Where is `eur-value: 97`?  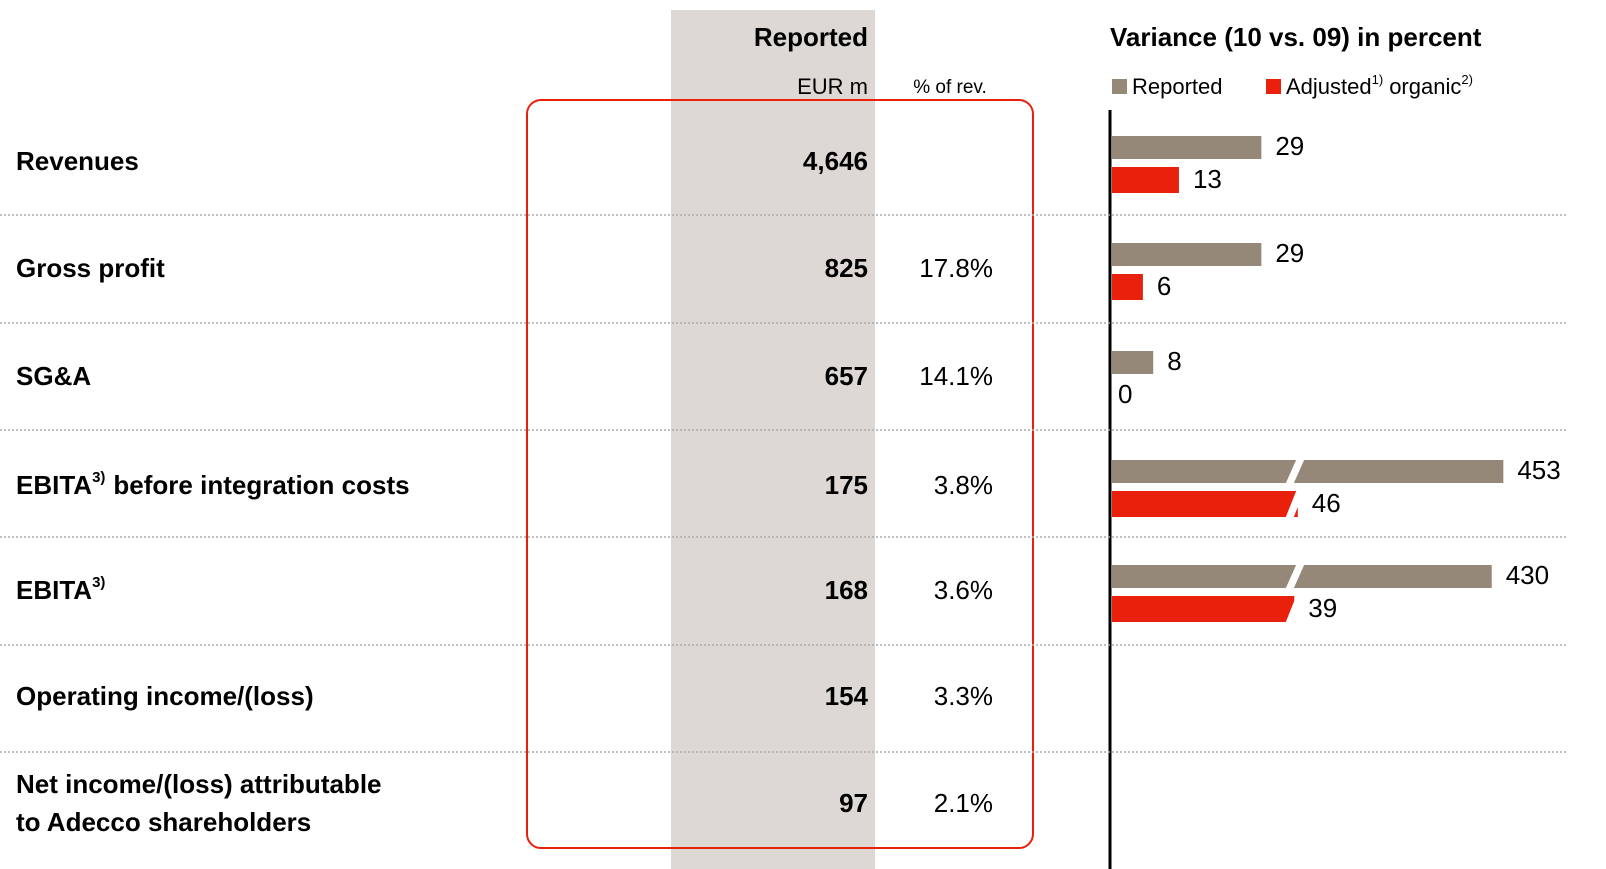
eur-value: 97 is located at coordinates (853, 803).